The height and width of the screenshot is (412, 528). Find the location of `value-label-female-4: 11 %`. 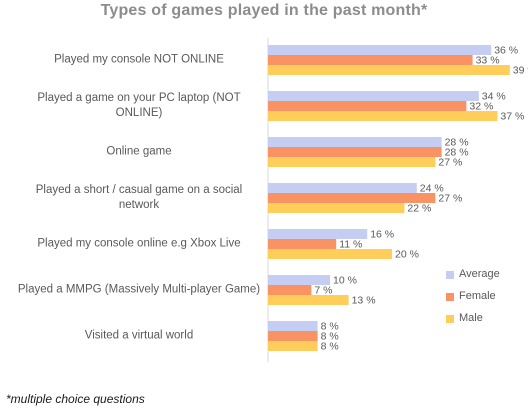

value-label-female-4: 11 % is located at coordinates (350, 245).